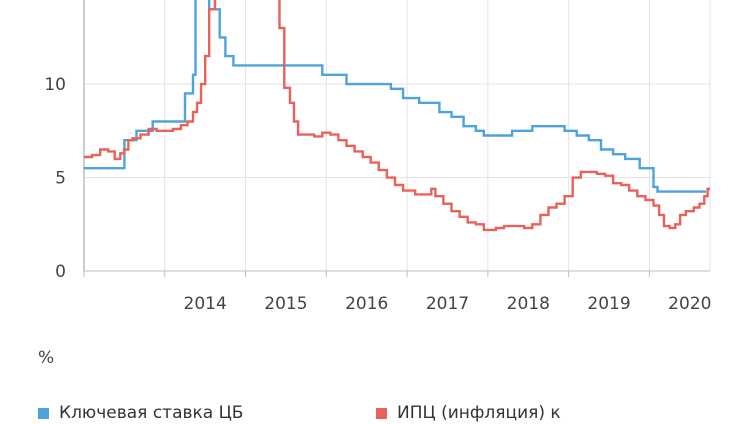 This screenshot has height=424, width=747. I want to click on x-tick-label: 2016, so click(366, 304).